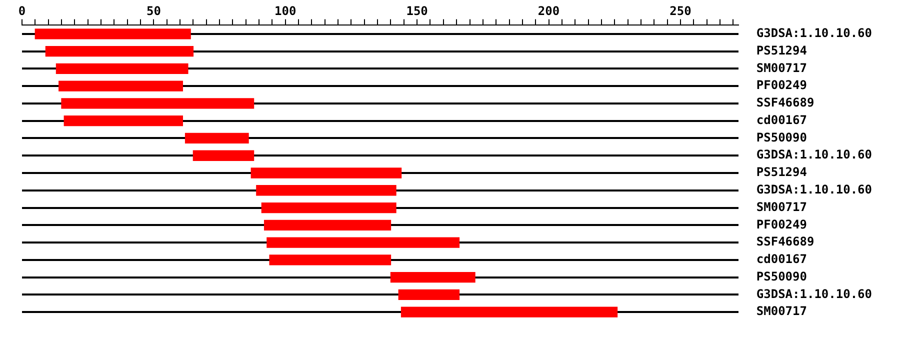 The height and width of the screenshot is (346, 900). I want to click on x-tick-label: 200, so click(549, 11).